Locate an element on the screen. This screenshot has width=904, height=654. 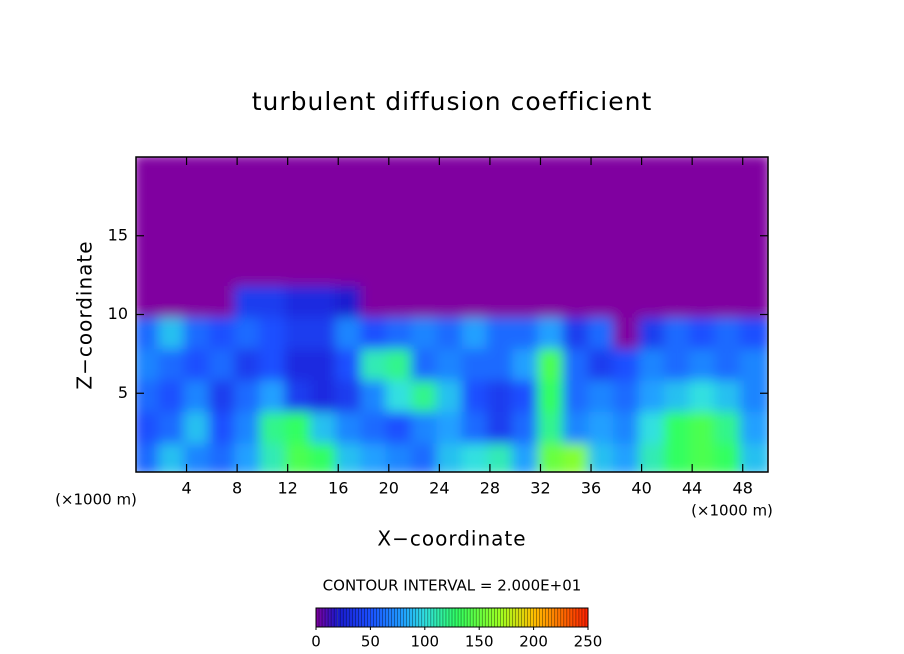
colorbar-tick-label: 150 is located at coordinates (479, 642).